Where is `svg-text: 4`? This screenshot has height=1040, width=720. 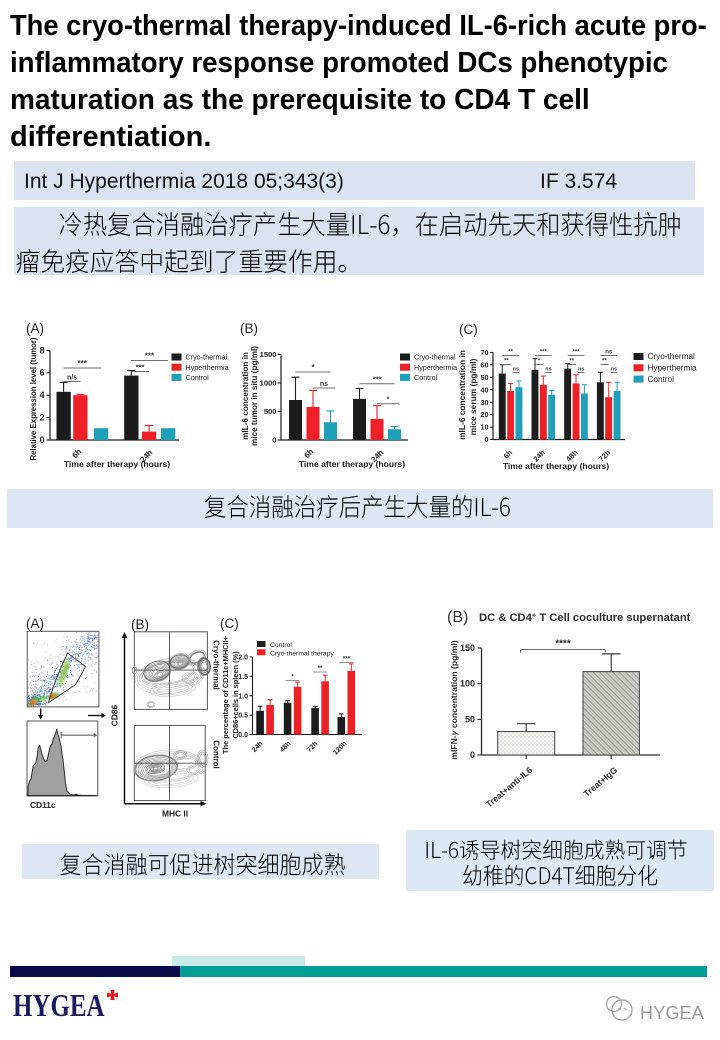 svg-text: 4 is located at coordinates (42, 395).